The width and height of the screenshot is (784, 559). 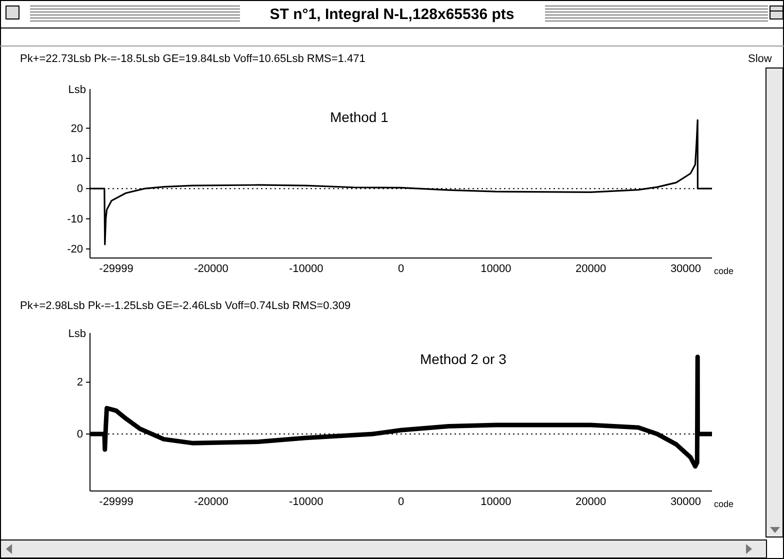 What do you see at coordinates (79, 382) in the screenshot?
I see `y-tick-label: 2` at bounding box center [79, 382].